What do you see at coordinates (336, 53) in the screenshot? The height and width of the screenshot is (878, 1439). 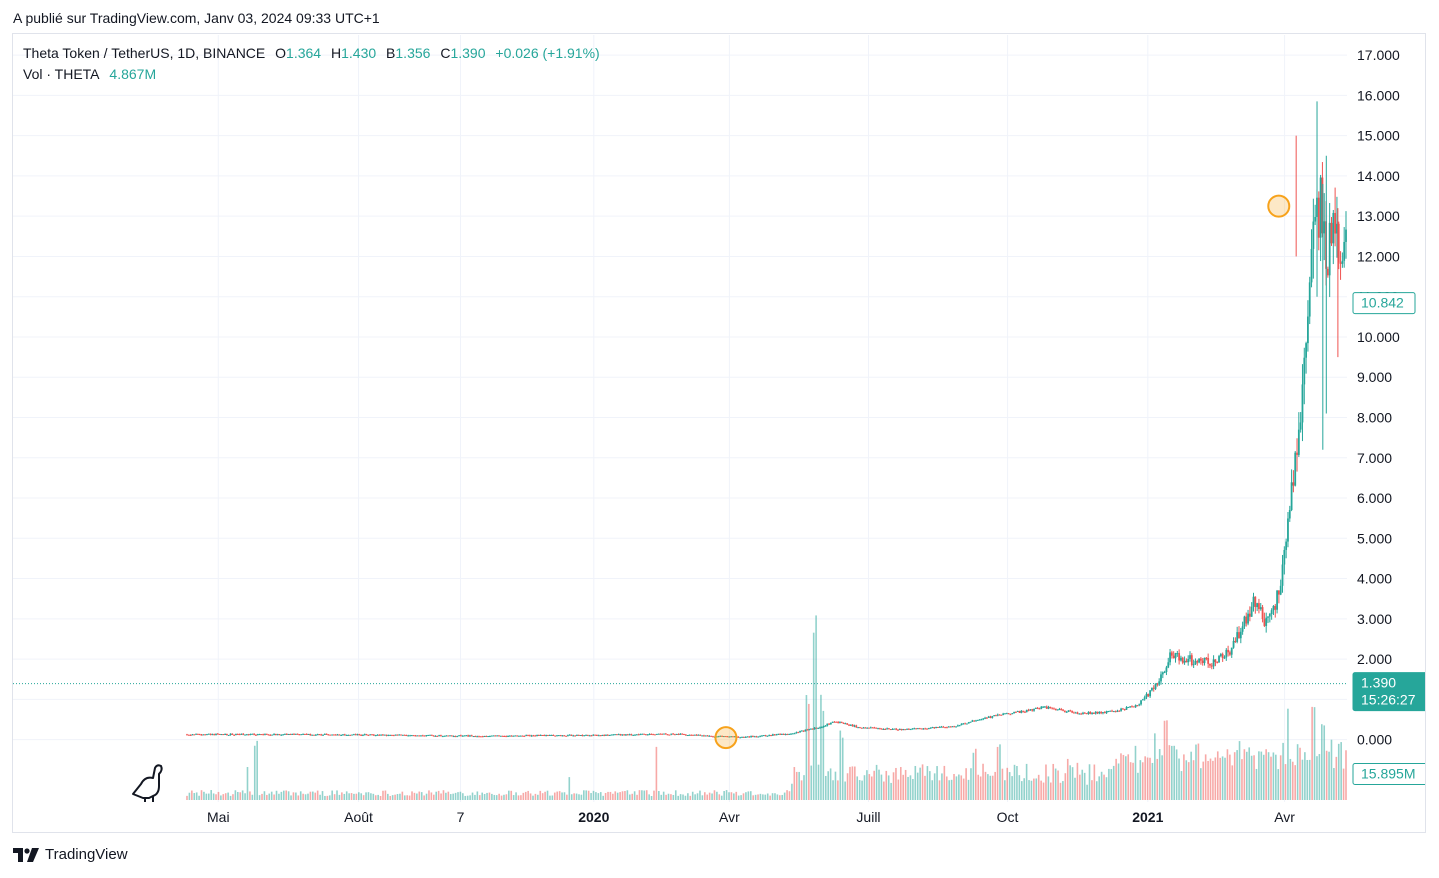 I see `legend-high-label: H` at bounding box center [336, 53].